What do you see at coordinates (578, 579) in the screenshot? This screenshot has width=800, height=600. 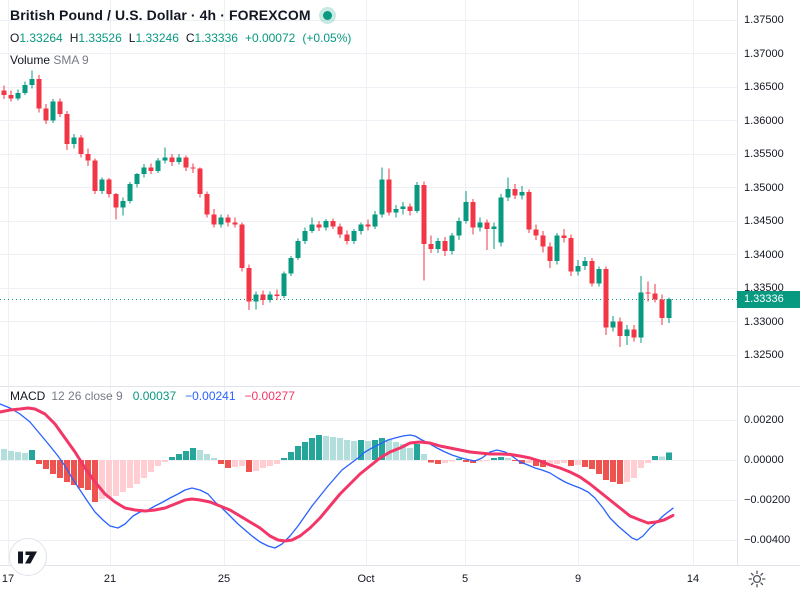 I see `time-axis-label: 9` at bounding box center [578, 579].